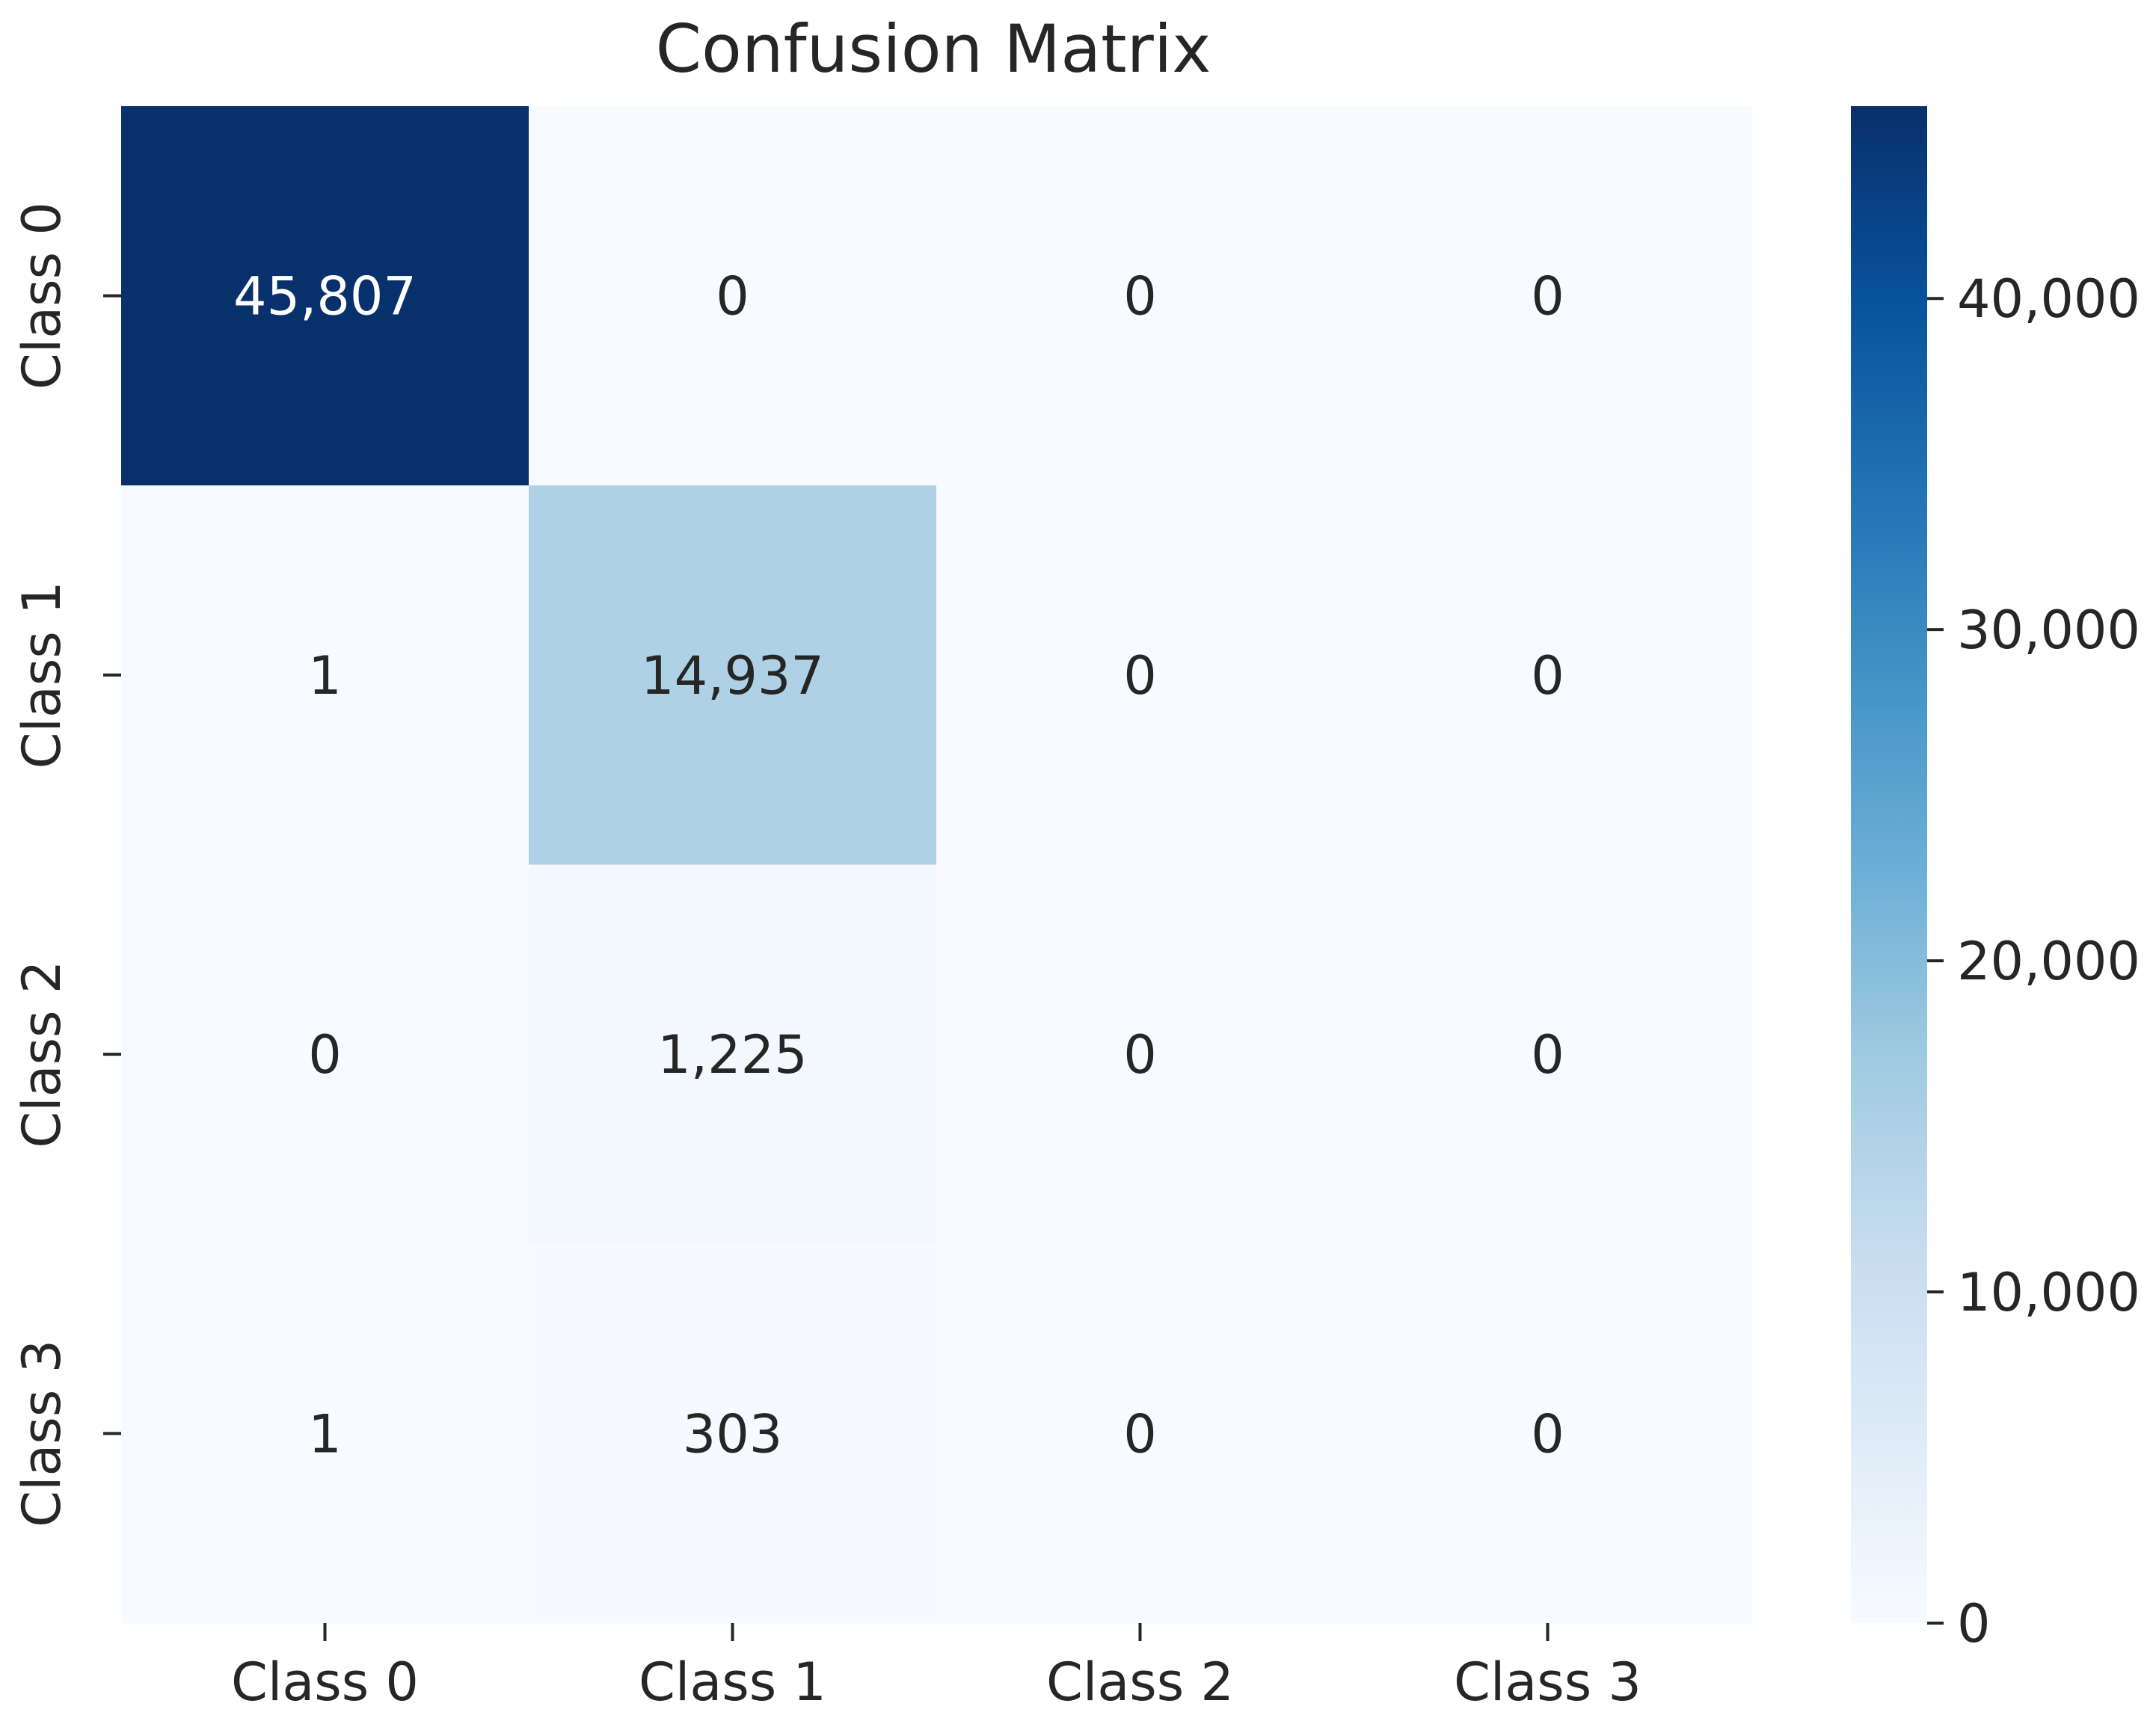 The width and height of the screenshot is (2156, 1733). What do you see at coordinates (2048, 299) in the screenshot?
I see `colorbar-tick-label: 40,000` at bounding box center [2048, 299].